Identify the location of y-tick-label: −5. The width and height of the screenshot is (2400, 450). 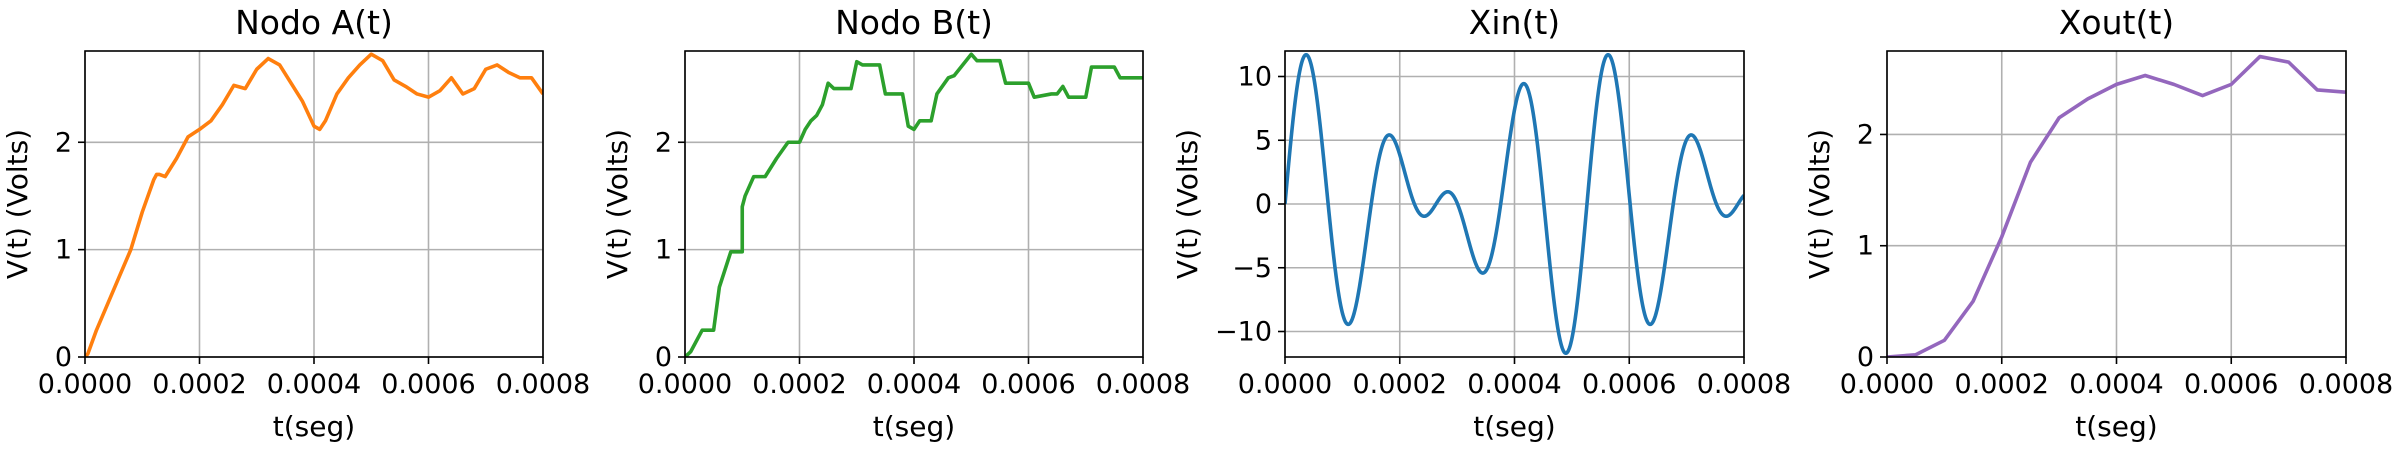
(1252, 268).